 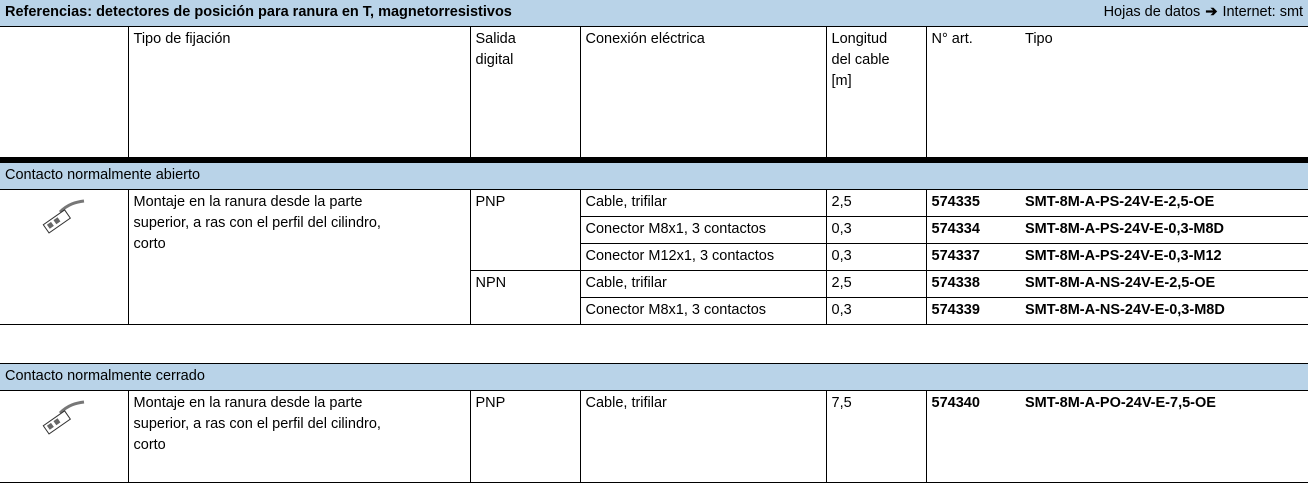 I want to click on part-number: 574340, so click(x=972, y=436).